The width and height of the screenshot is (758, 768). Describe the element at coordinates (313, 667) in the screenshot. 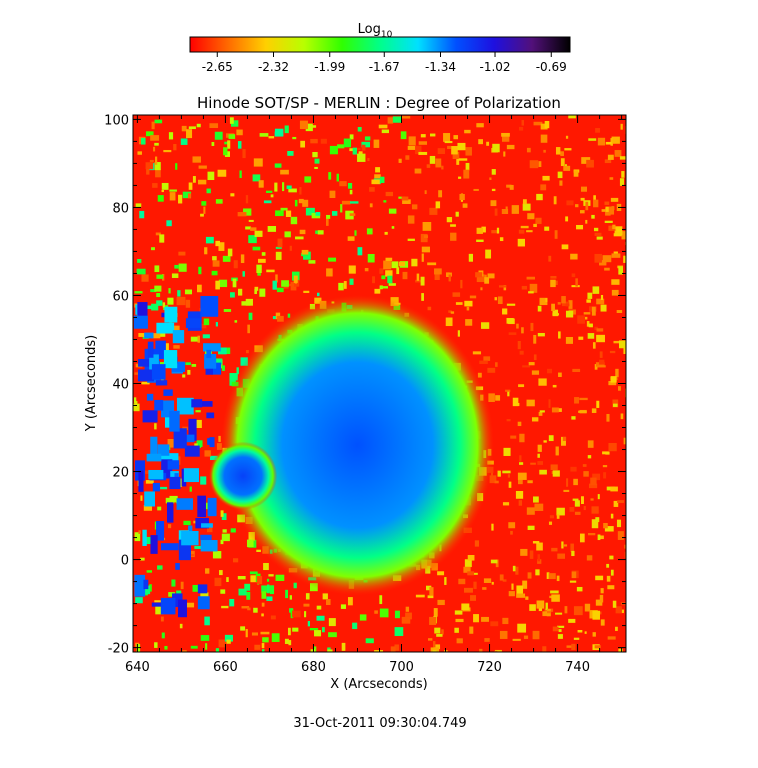

I see `x-tick-label: 680` at that location.